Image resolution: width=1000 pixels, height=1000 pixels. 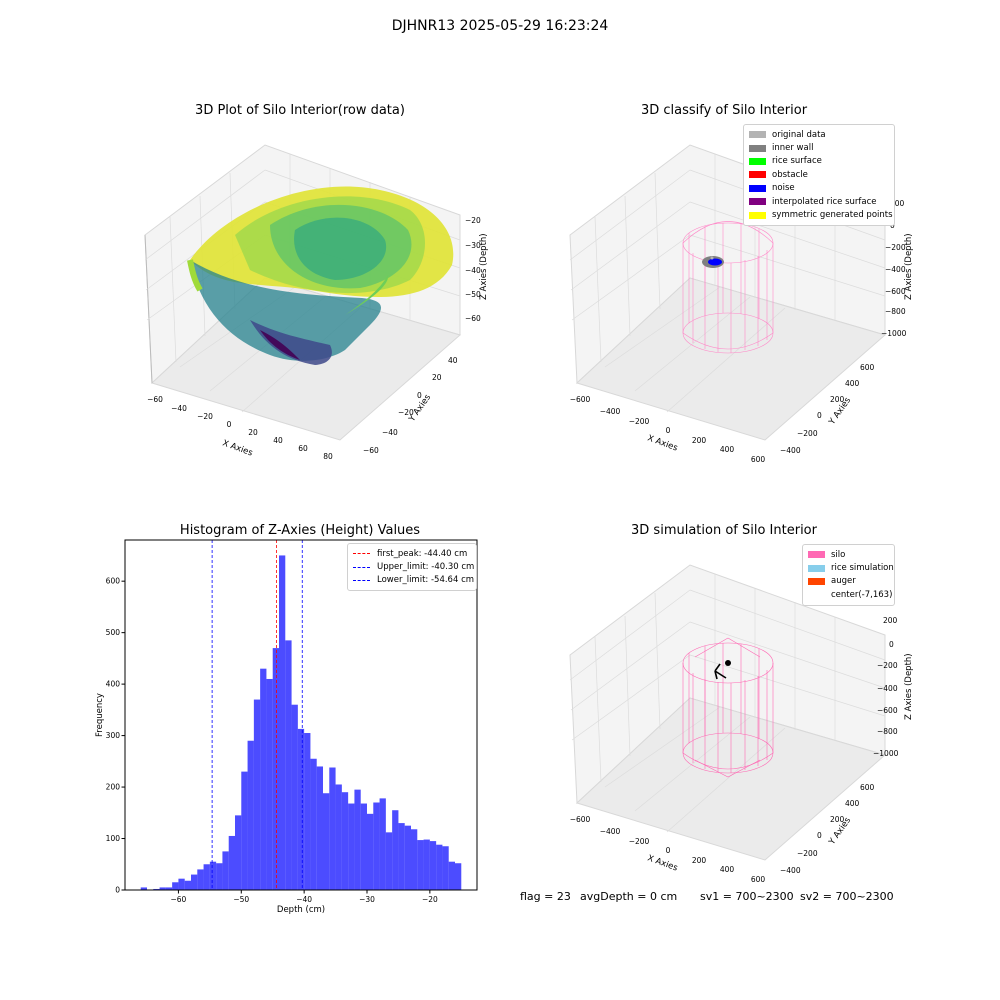 What do you see at coordinates (747, 896) in the screenshot?
I see `sv1-text: sv1 = 700~2300` at bounding box center [747, 896].